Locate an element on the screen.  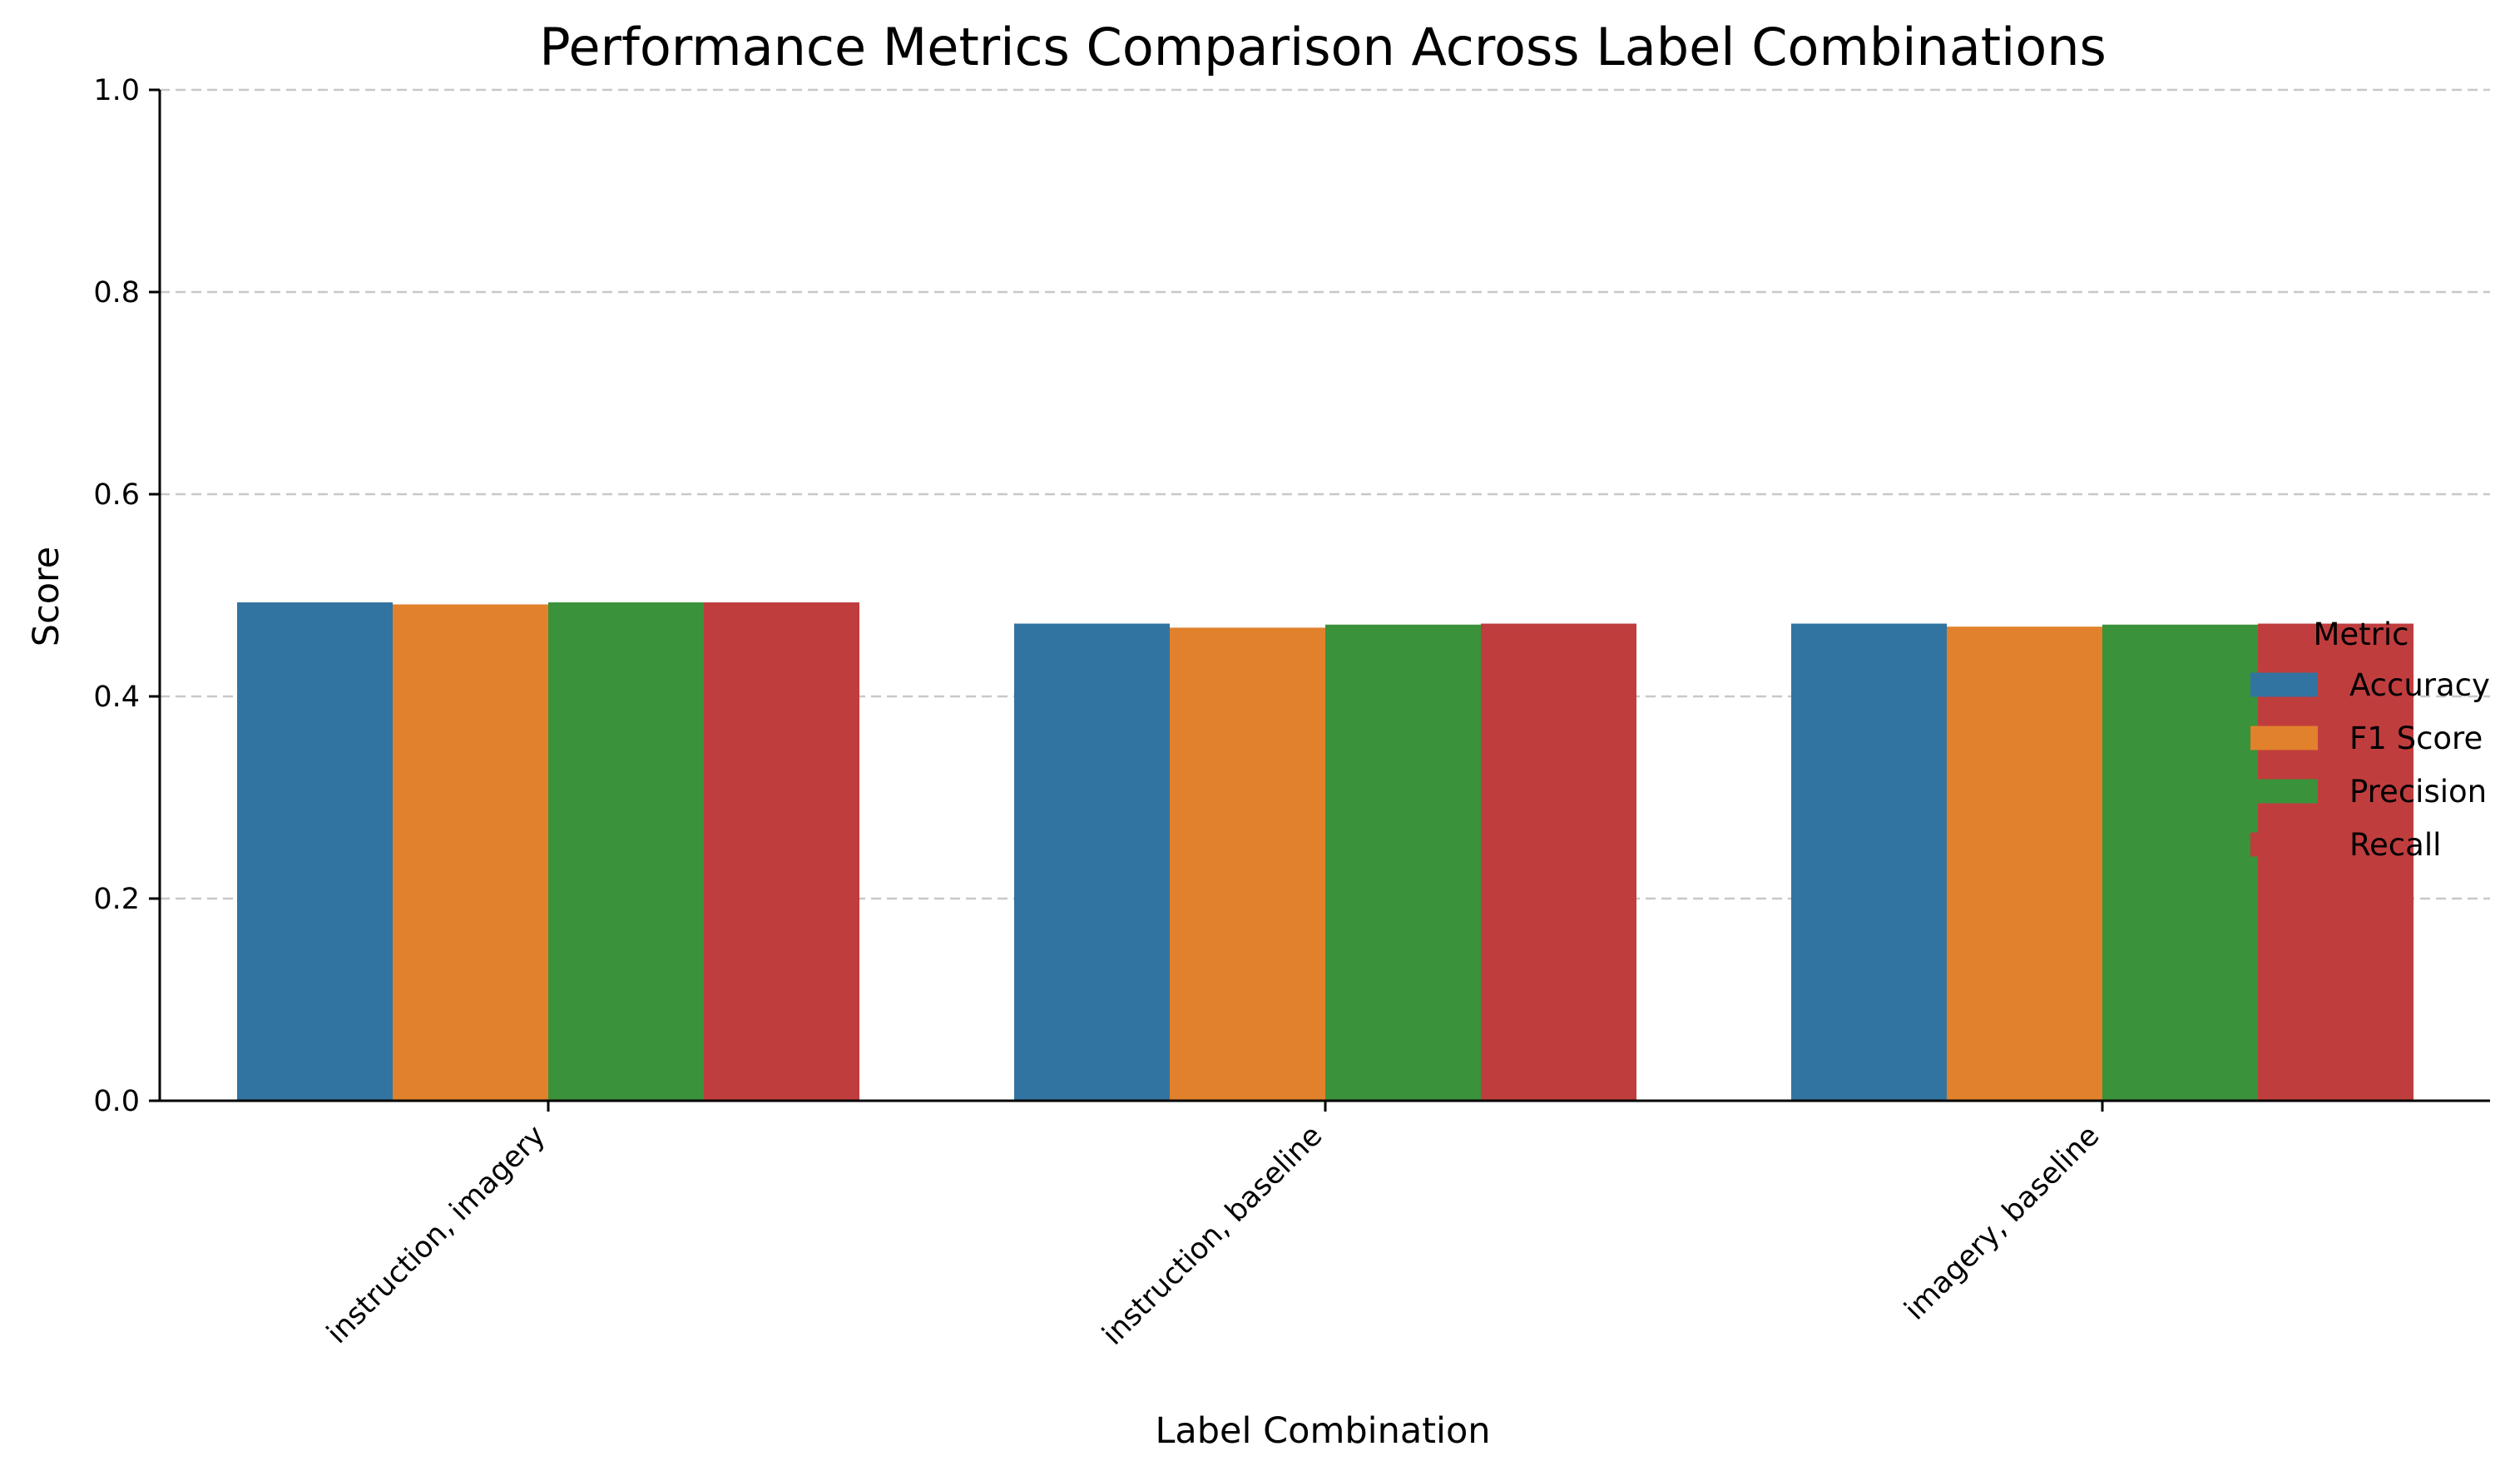
x-axis-label: Label Combination is located at coordinates (1322, 1431).